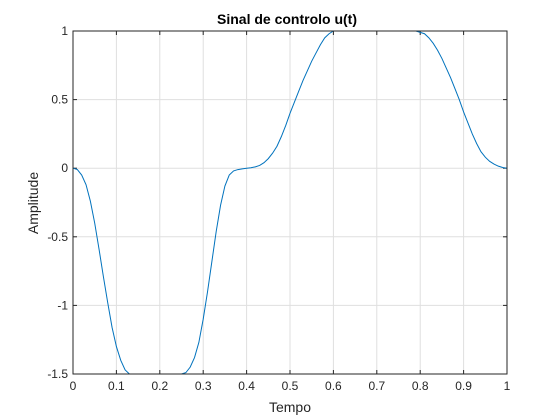  I want to click on y-tick-label: -1, so click(62, 305).